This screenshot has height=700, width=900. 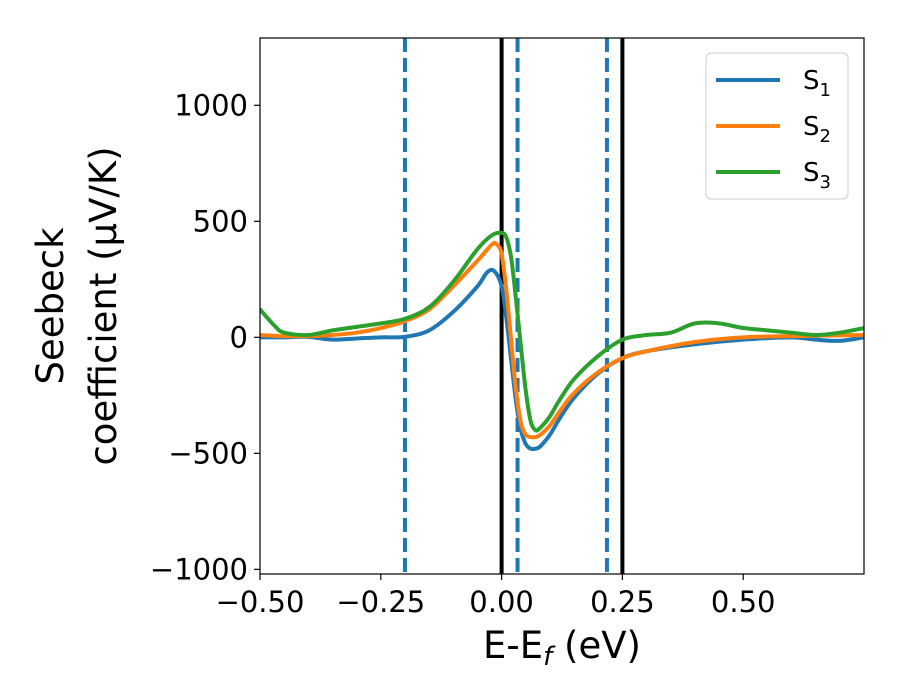 What do you see at coordinates (220, 221) in the screenshot?
I see `y-tick-label: 500` at bounding box center [220, 221].